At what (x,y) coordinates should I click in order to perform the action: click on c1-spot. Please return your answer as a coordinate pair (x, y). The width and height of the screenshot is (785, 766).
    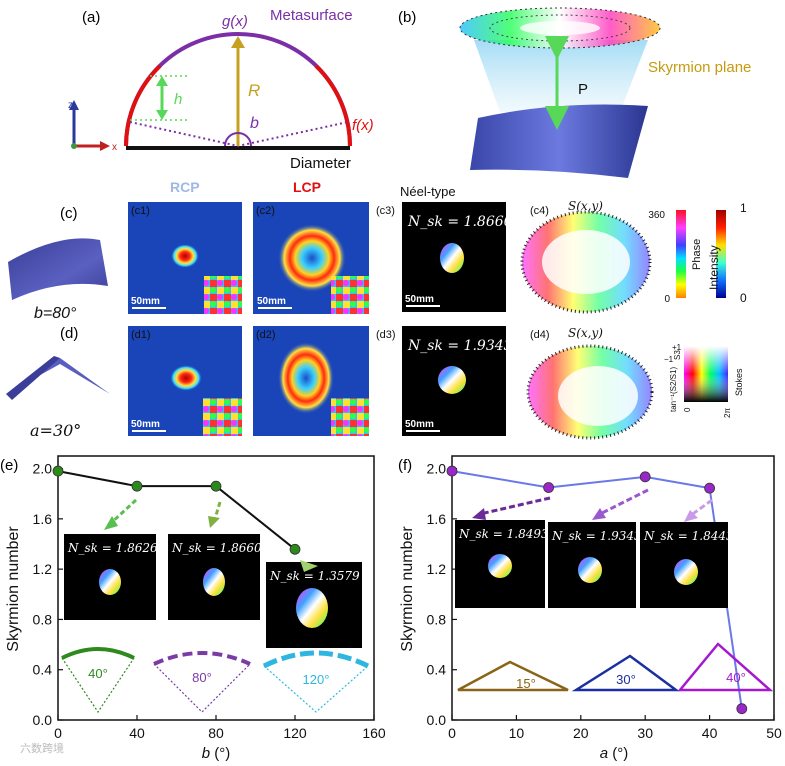
    Looking at the image, I should click on (185, 256).